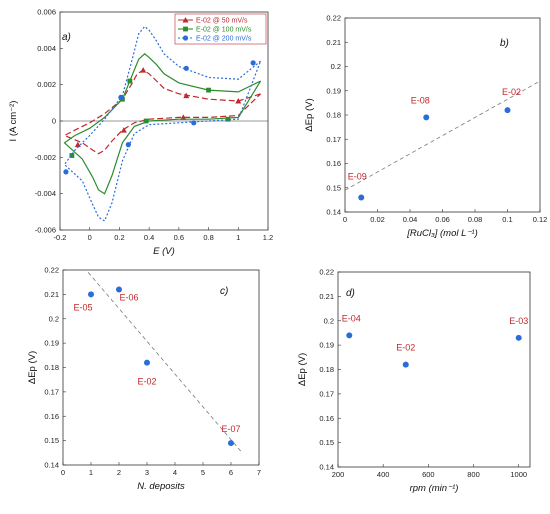 The height and width of the screenshot is (514, 550). I want to click on x-tick-label: 0.8, so click(208, 237).